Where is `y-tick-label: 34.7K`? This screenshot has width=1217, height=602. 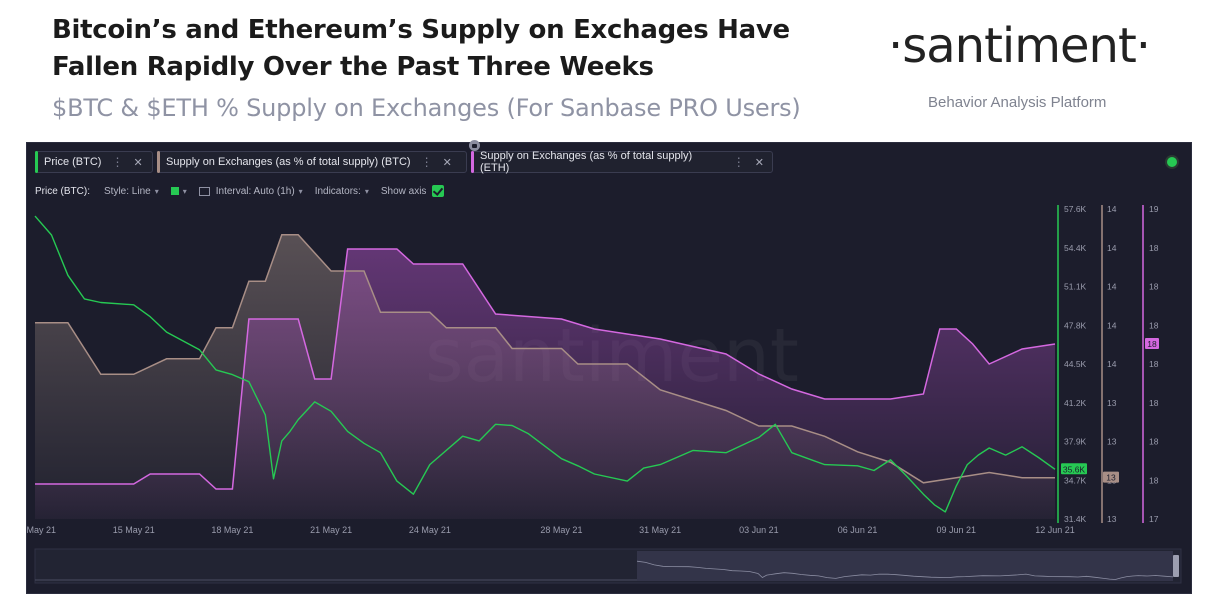
y-tick-label: 34.7K is located at coordinates (1075, 480).